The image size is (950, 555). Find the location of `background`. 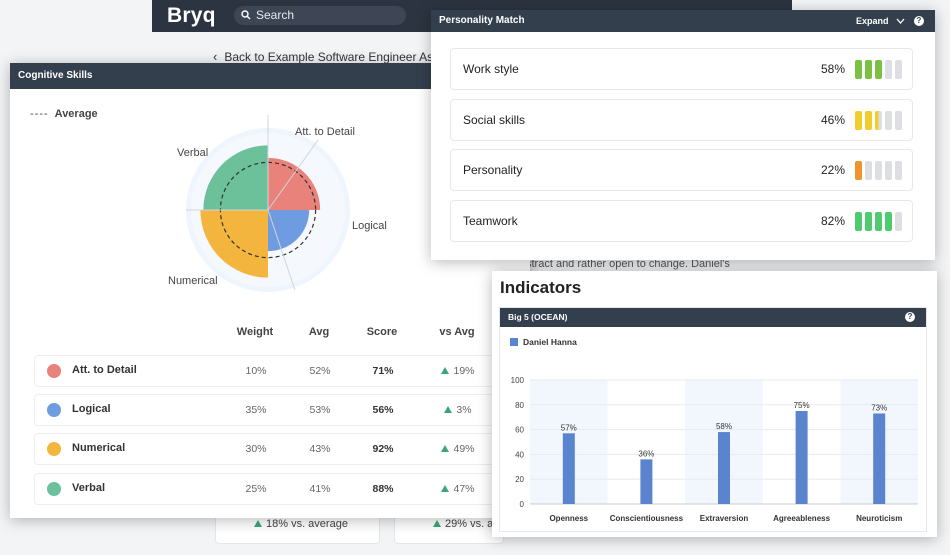

background is located at coordinates (76, 16).